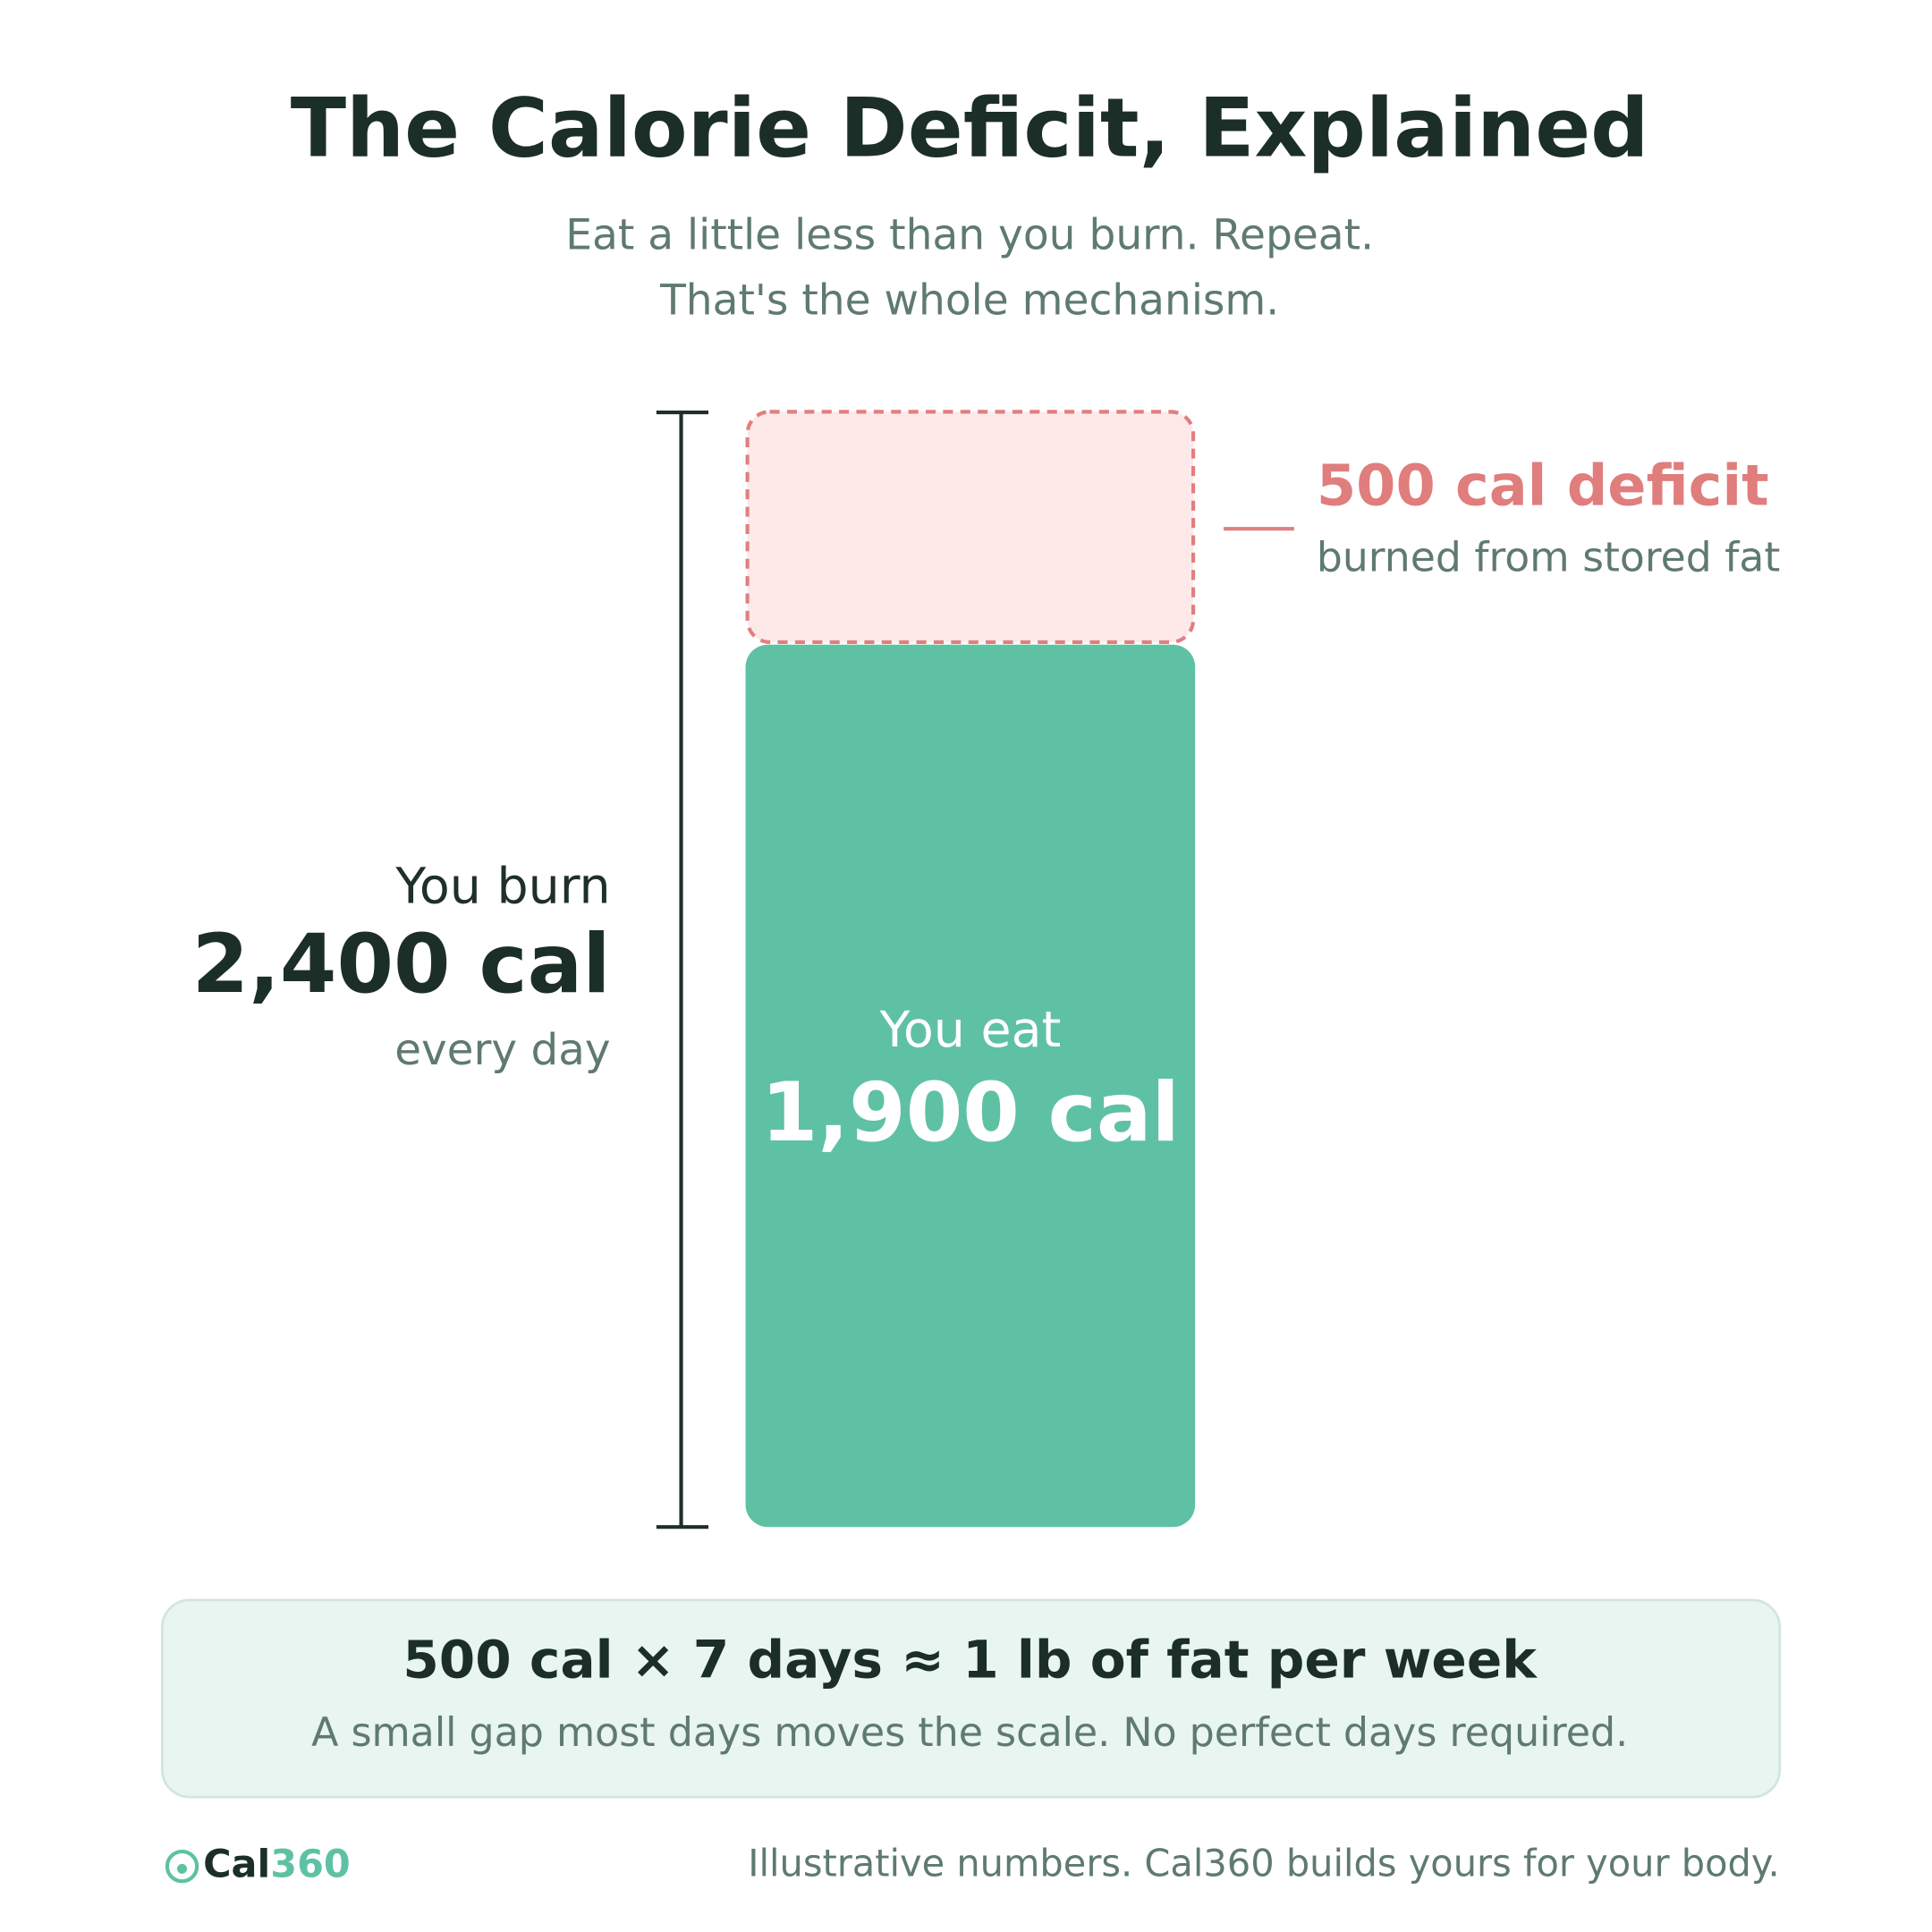 The height and width of the screenshot is (1932, 1932). What do you see at coordinates (969, 234) in the screenshot?
I see `subtitle: Eat a little less than you burn. Repeat.` at bounding box center [969, 234].